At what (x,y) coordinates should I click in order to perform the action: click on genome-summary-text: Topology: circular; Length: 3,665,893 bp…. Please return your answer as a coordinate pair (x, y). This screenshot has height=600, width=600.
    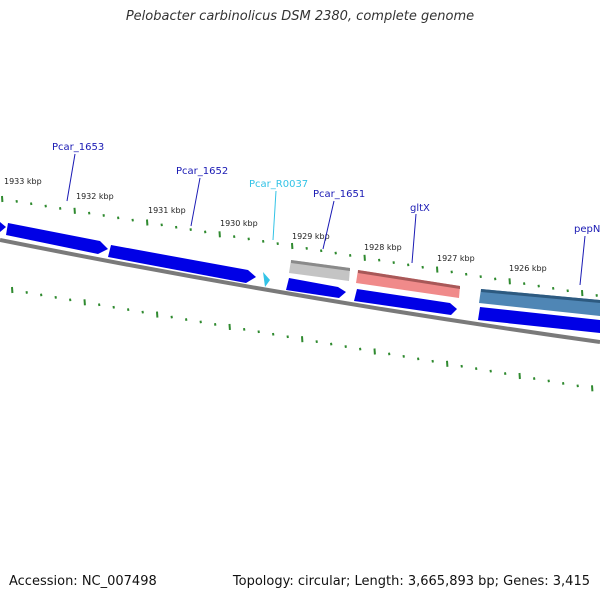
    Looking at the image, I should click on (411, 581).